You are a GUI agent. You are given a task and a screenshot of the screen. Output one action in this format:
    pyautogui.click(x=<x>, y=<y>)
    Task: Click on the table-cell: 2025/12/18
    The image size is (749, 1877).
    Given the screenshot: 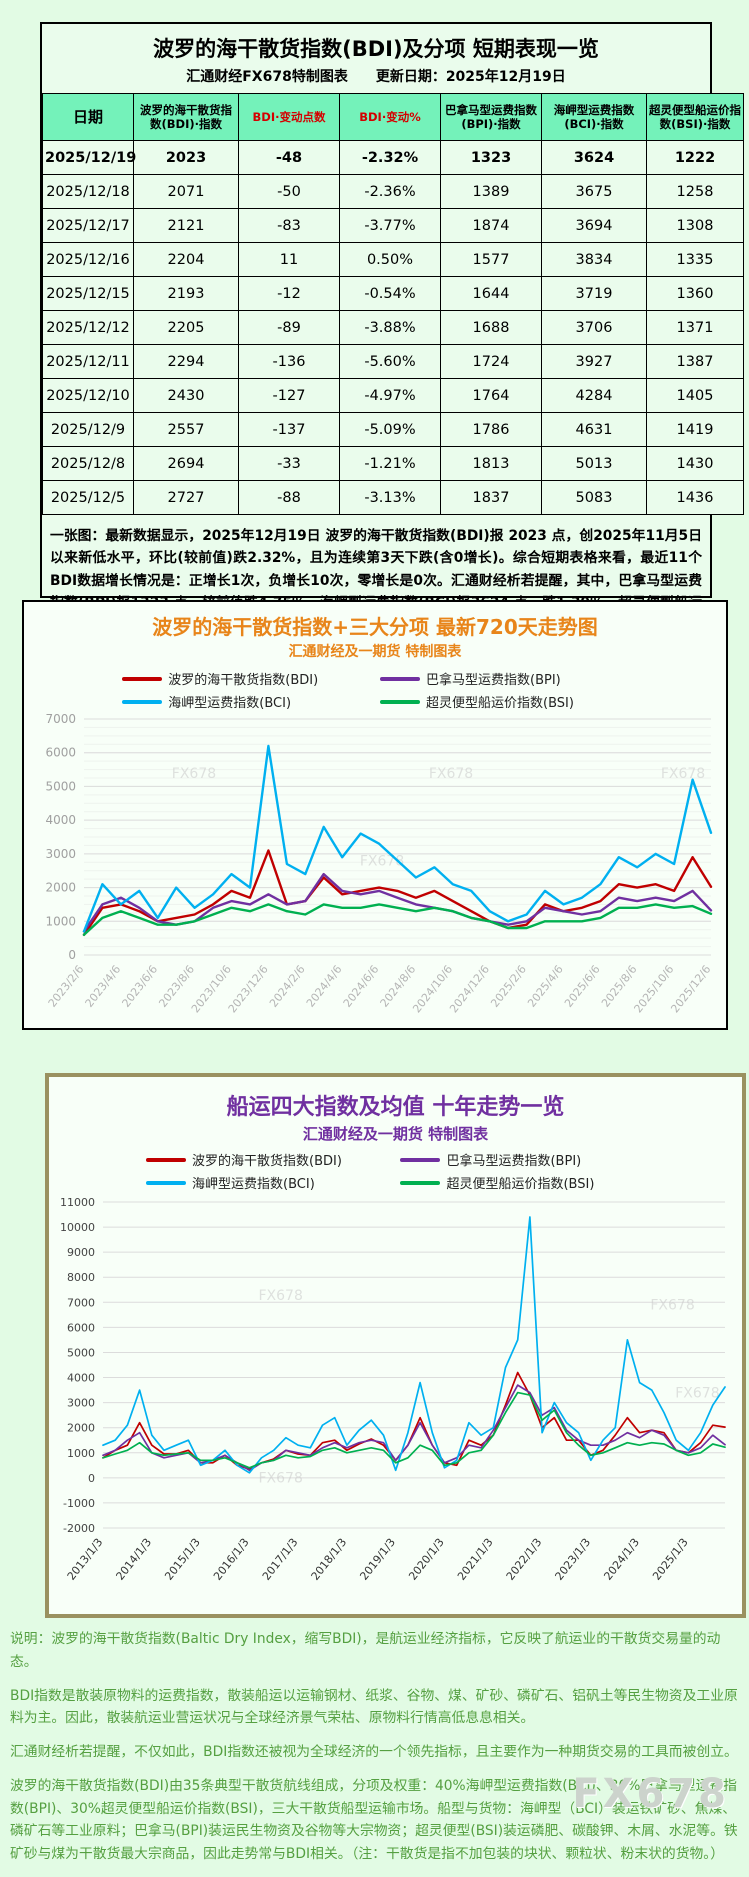 What is the action you would take?
    pyautogui.click(x=88, y=191)
    